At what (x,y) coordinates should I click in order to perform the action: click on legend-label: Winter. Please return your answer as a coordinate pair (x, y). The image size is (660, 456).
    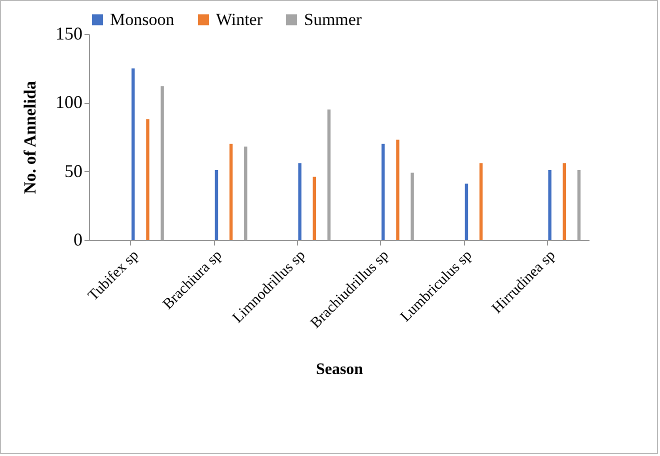
    Looking at the image, I should click on (239, 19).